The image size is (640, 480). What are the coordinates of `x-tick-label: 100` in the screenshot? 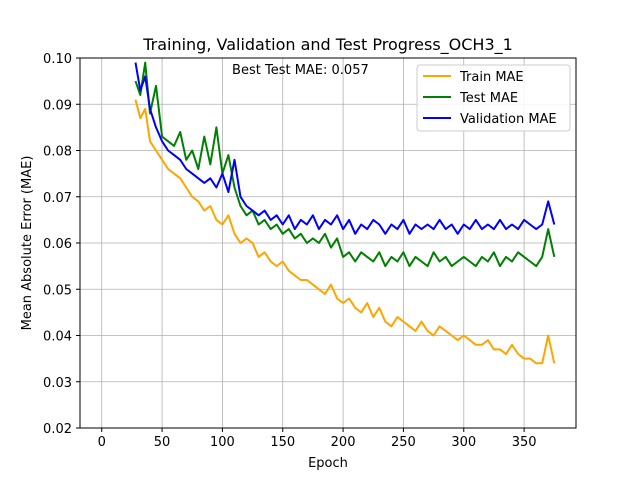 It's located at (222, 442).